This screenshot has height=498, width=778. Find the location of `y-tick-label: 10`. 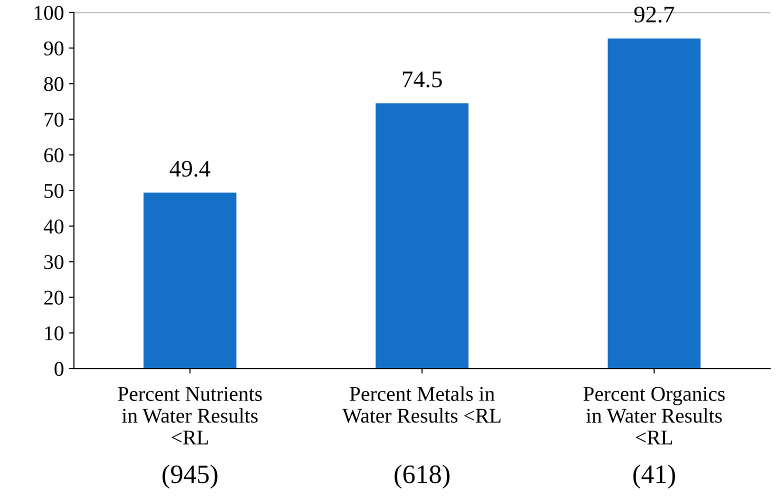

y-tick-label: 10 is located at coordinates (54, 333).